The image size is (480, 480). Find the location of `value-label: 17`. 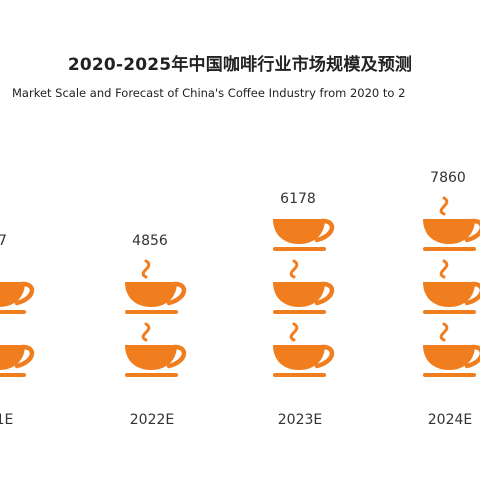

value-label: 17 is located at coordinates (3, 241).